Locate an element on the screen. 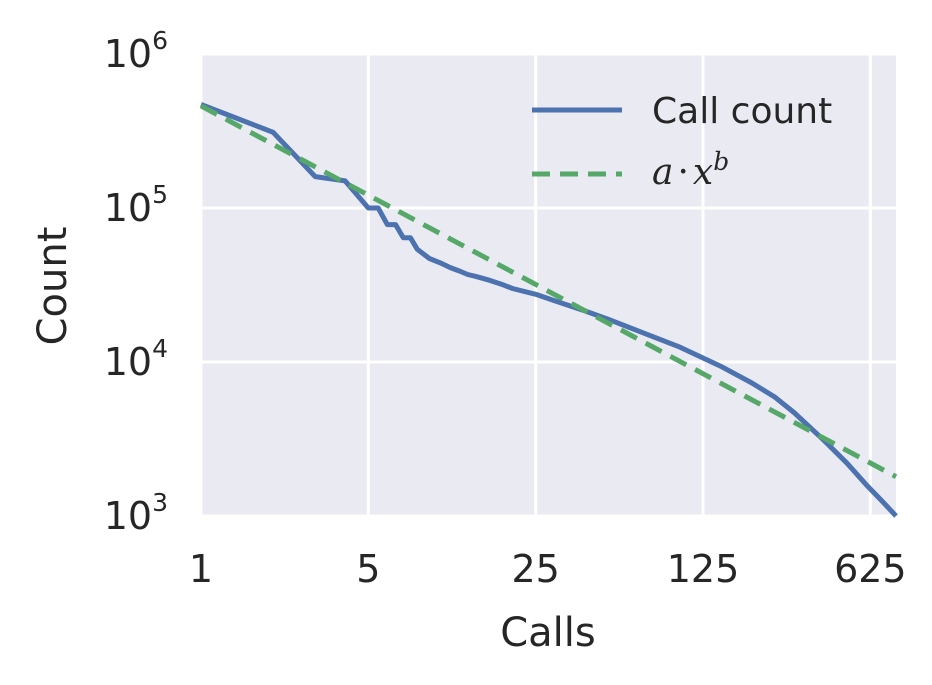  y-tick-label: 10⁶ is located at coordinates (136, 51).